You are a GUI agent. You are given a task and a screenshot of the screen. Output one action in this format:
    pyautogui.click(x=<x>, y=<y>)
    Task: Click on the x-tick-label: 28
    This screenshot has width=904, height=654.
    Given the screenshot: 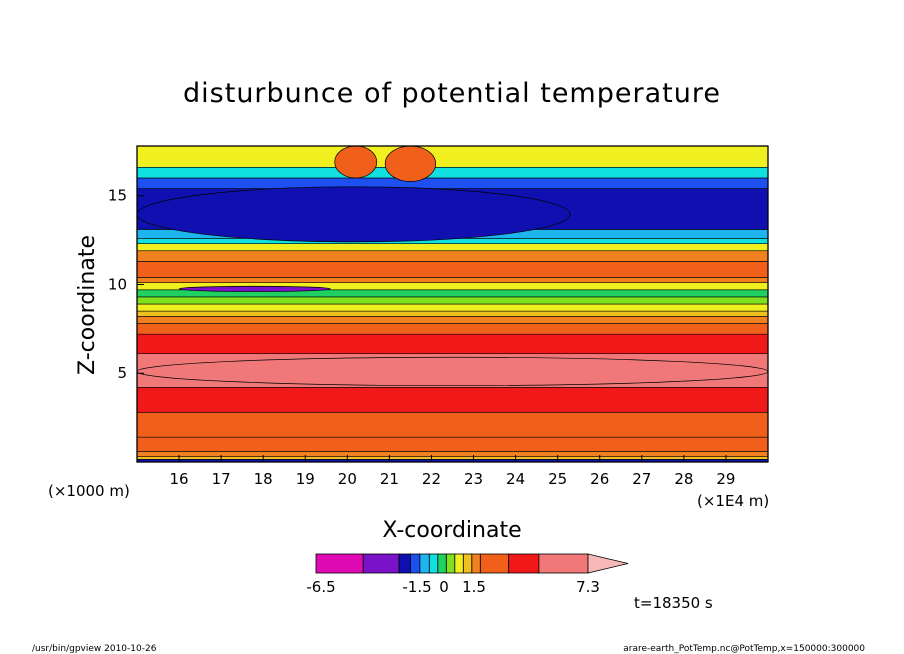 What is the action you would take?
    pyautogui.click(x=683, y=479)
    